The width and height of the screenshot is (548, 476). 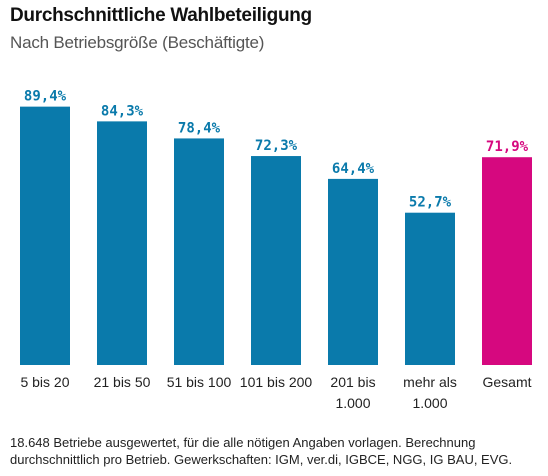 What do you see at coordinates (276, 146) in the screenshot?
I see `value-label-4: 72,3%` at bounding box center [276, 146].